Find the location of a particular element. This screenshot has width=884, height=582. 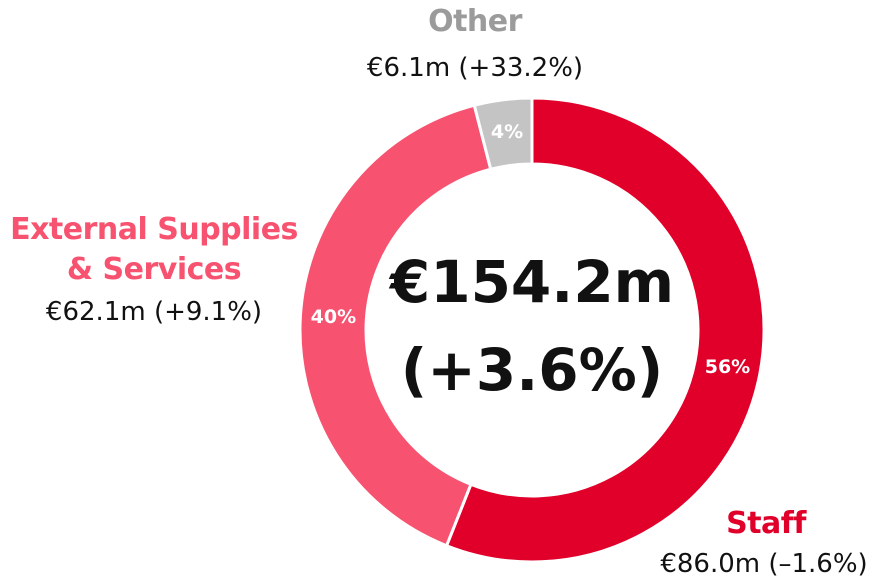

value-label: 4% is located at coordinates (507, 132).